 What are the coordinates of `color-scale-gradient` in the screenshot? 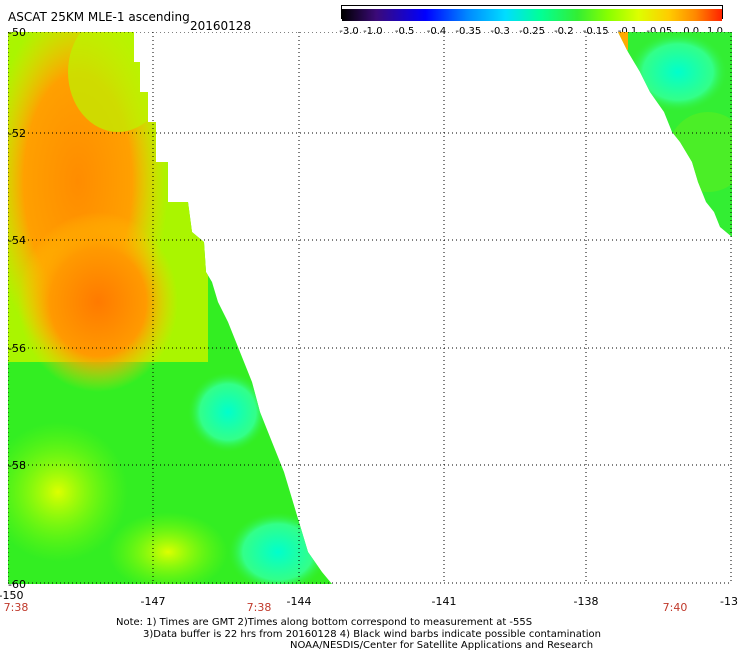 It's located at (532, 15).